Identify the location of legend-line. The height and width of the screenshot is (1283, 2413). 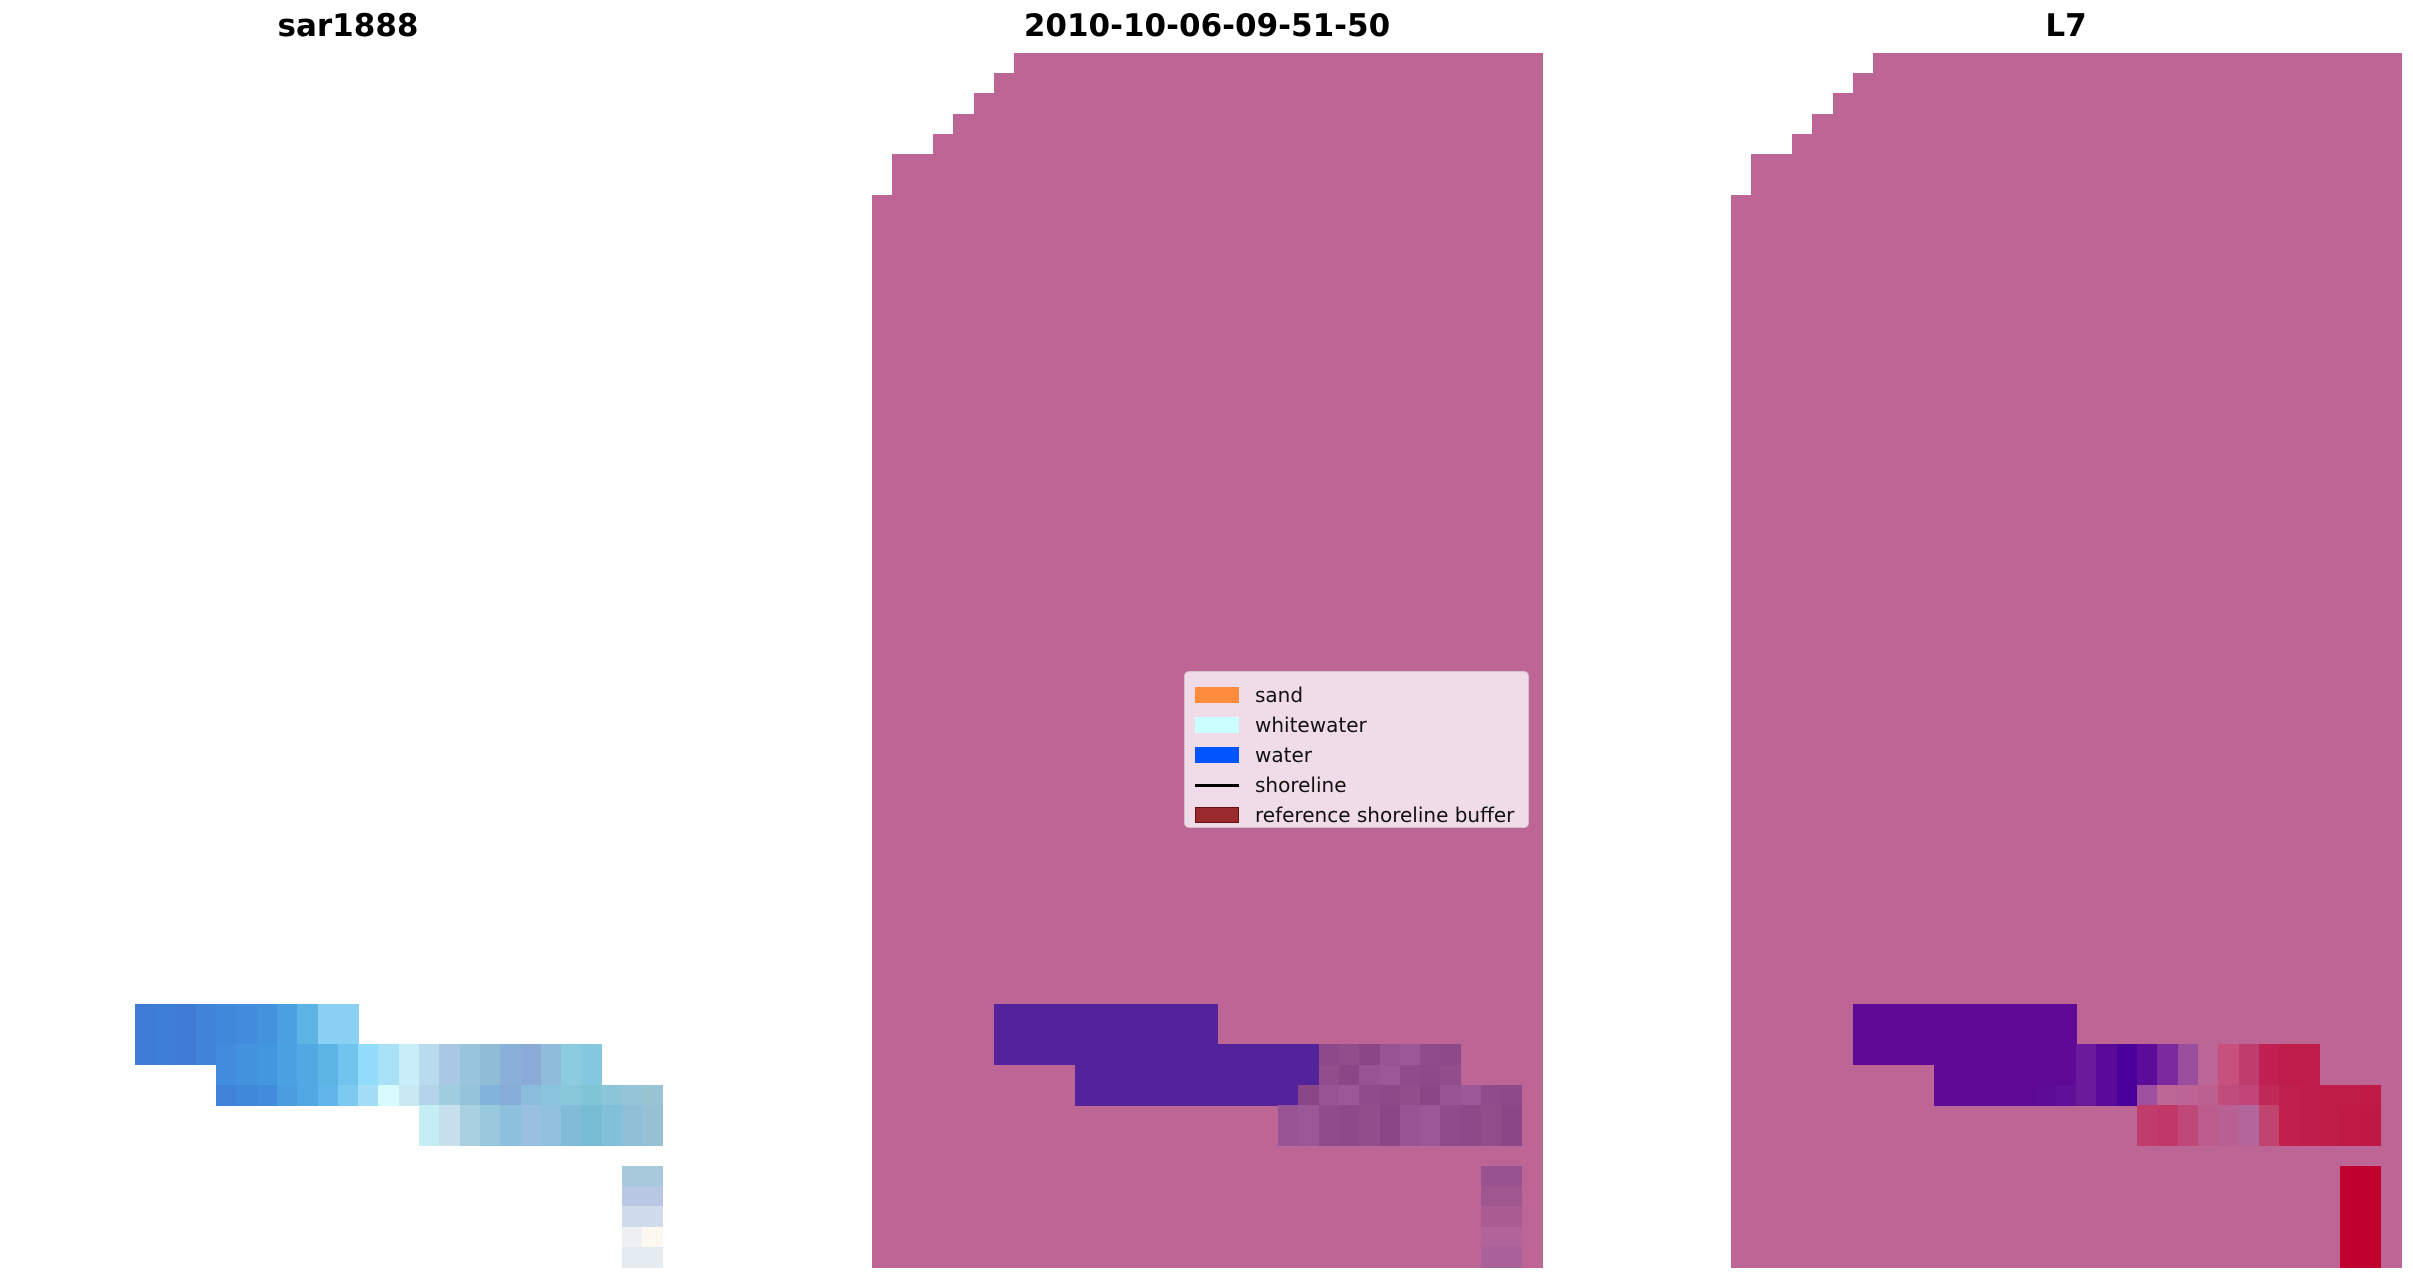
(1217, 785).